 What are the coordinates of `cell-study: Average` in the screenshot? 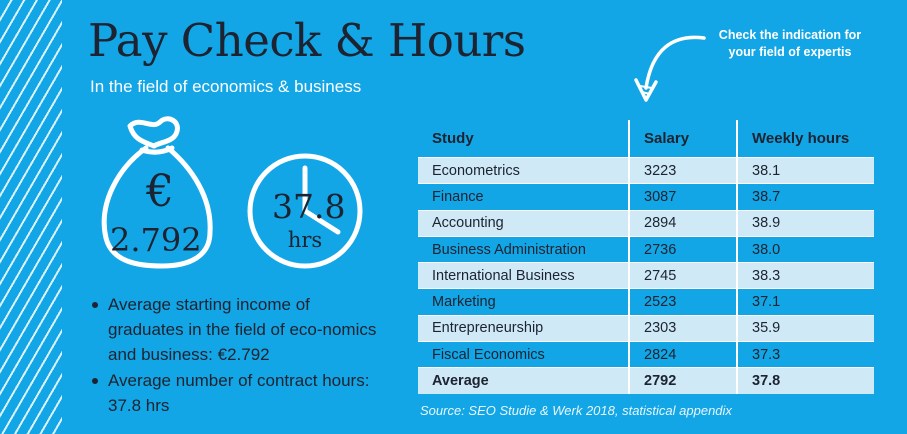 It's located at (523, 380).